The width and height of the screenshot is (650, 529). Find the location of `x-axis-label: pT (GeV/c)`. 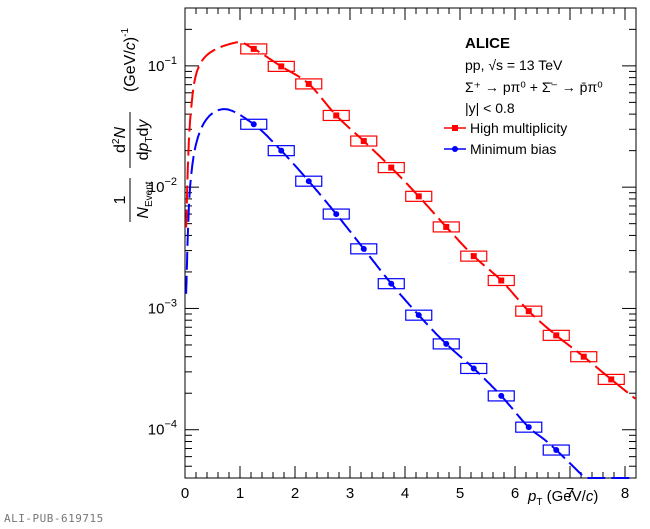

x-axis-label: pT (GeV/c) is located at coordinates (562, 498).